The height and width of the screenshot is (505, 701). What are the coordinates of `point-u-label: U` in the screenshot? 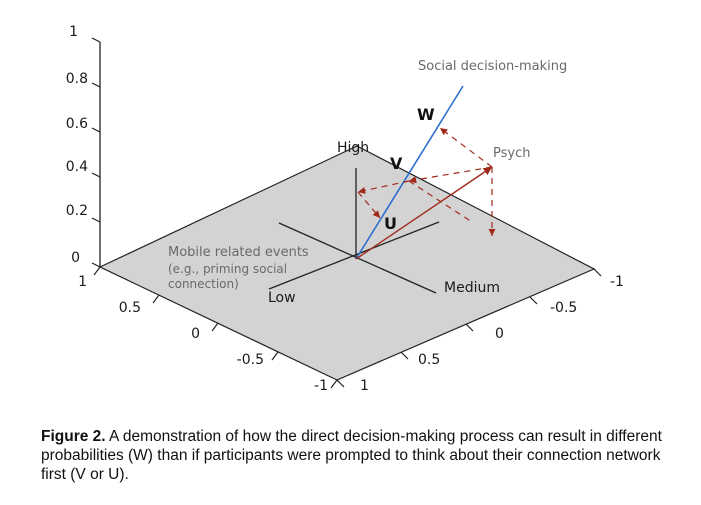 It's located at (390, 223).